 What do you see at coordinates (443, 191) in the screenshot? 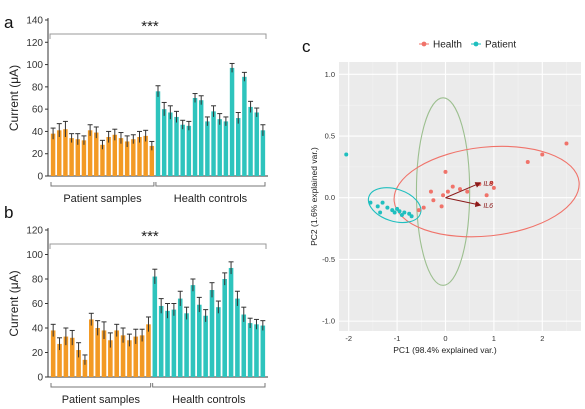
I see `confidence-ellipse` at bounding box center [443, 191].